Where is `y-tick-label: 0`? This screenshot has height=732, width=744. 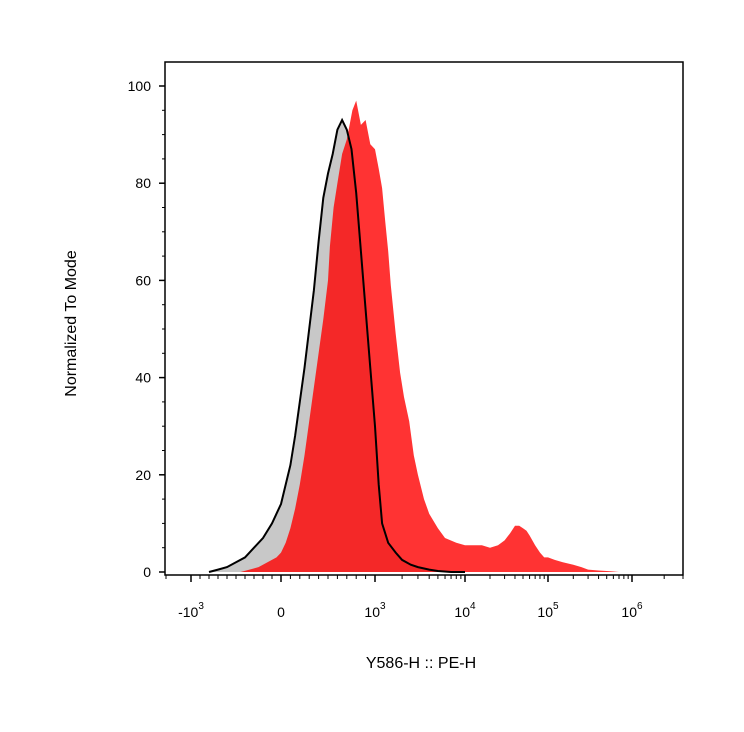
y-tick-label: 0 is located at coordinates (147, 572).